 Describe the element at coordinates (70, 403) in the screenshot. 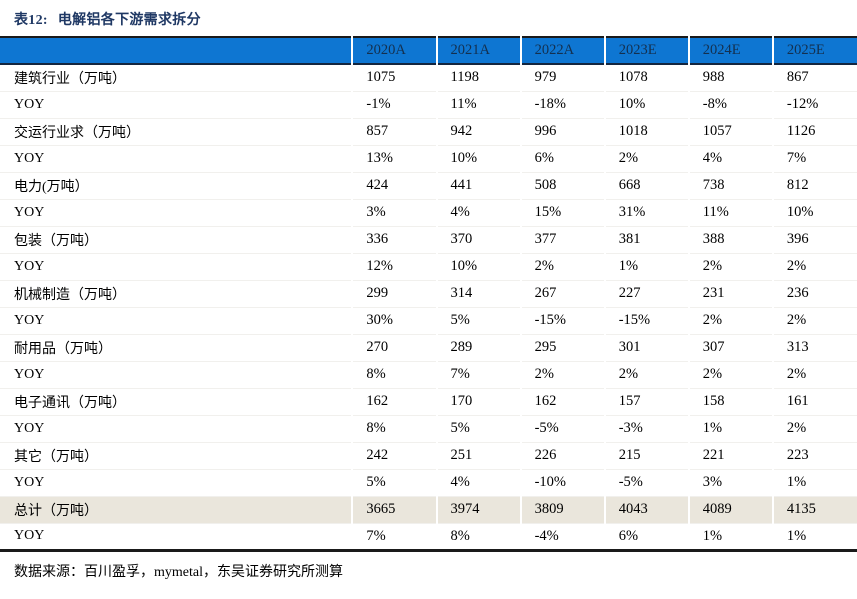

I see `row-label: 电子通讯（万吨）` at that location.